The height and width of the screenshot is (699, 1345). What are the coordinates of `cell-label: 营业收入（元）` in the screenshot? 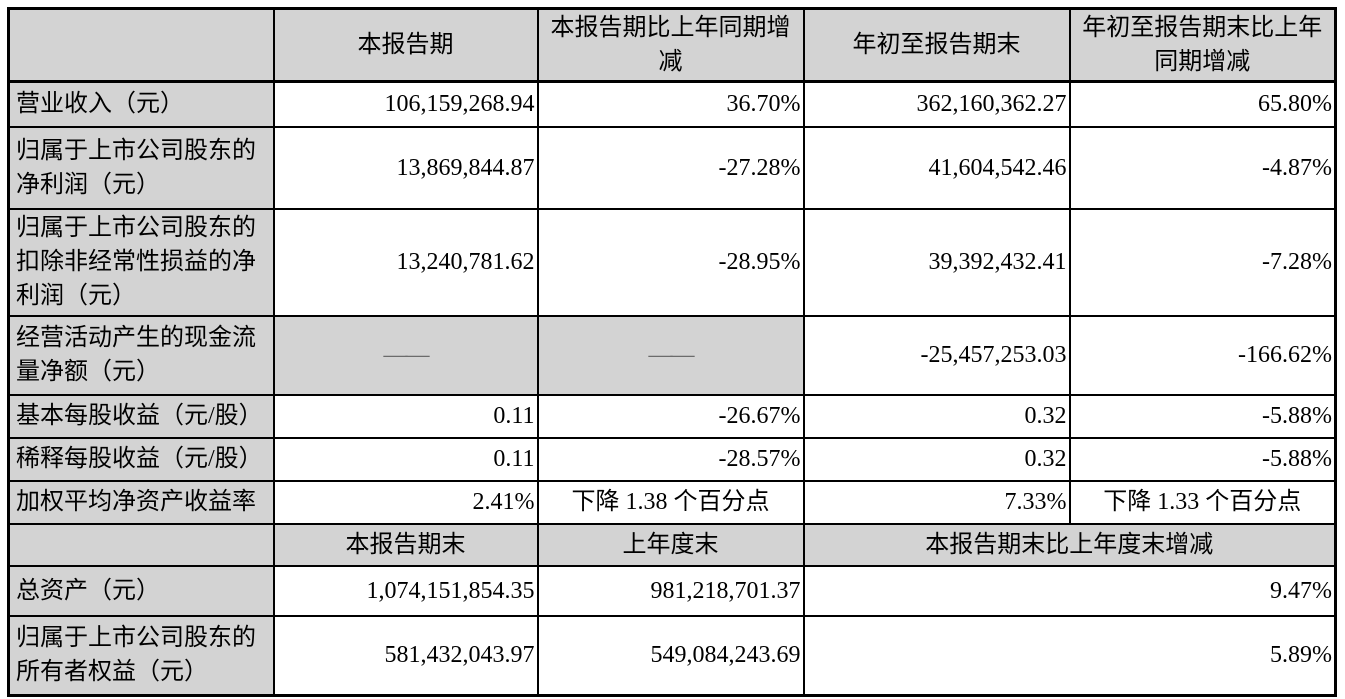 It's located at (141, 104).